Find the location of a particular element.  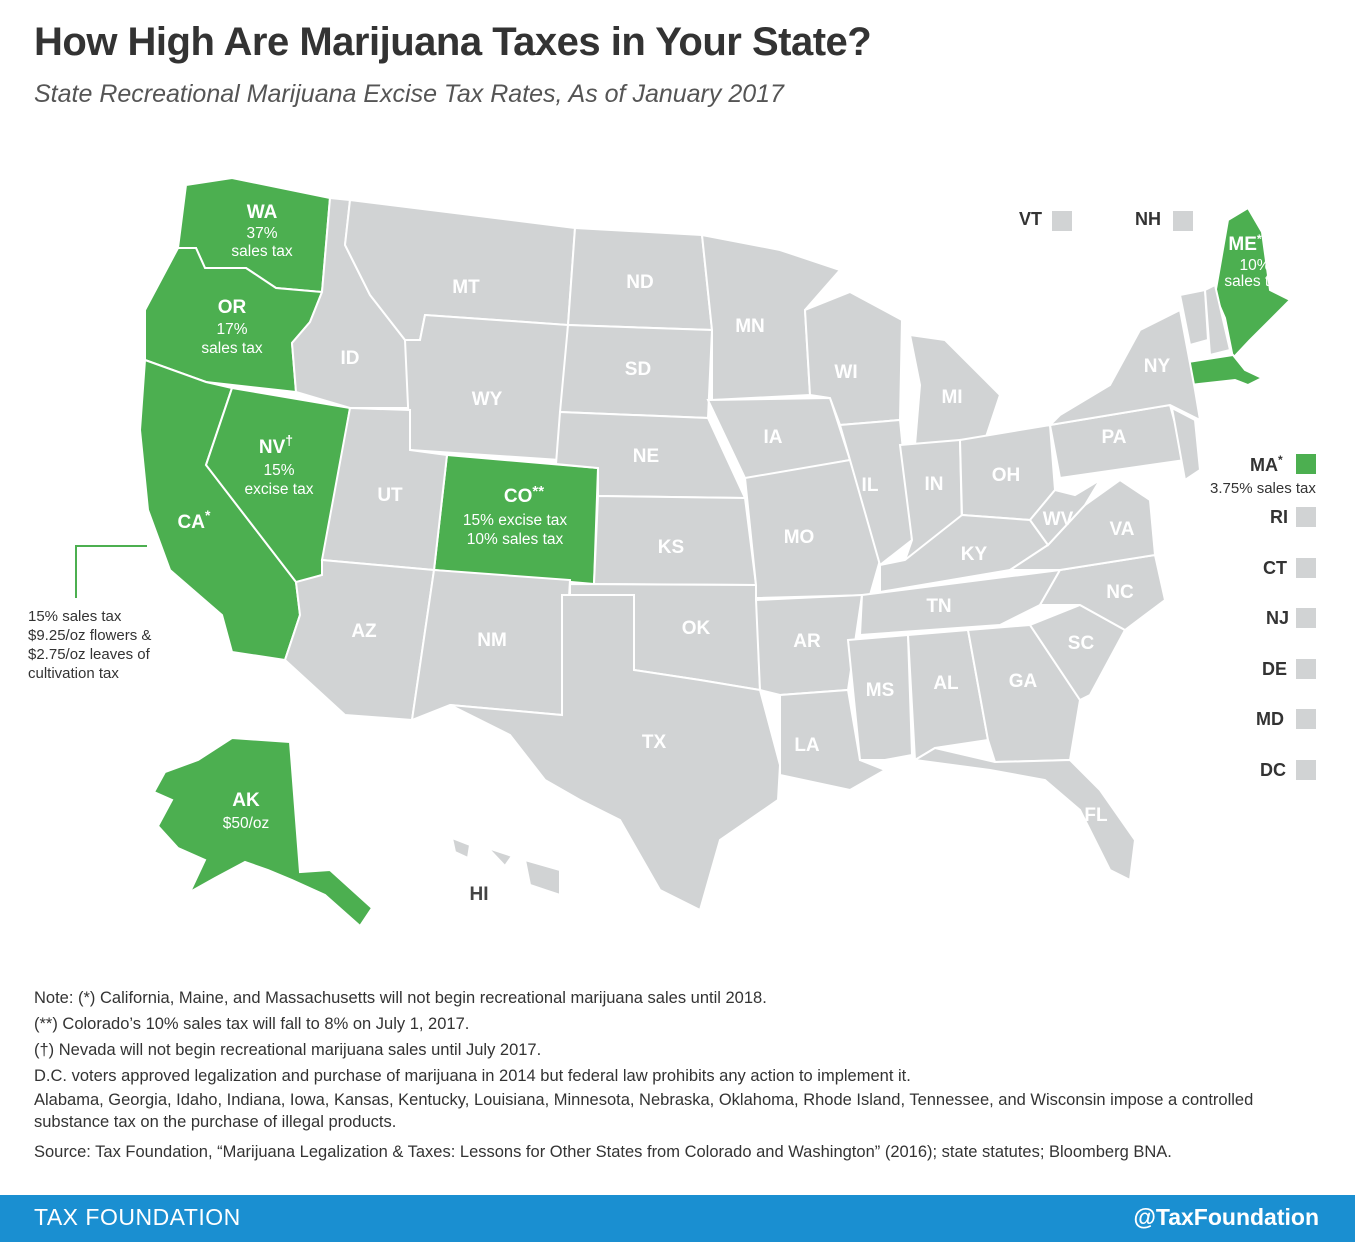

label-NC: NC is located at coordinates (1120, 592).